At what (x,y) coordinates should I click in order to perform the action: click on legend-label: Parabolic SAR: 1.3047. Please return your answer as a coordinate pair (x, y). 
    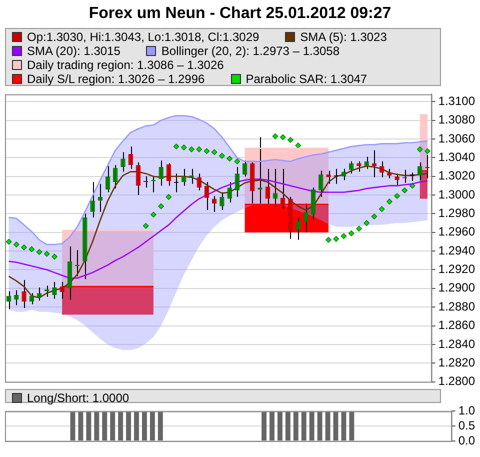
    Looking at the image, I should click on (307, 79).